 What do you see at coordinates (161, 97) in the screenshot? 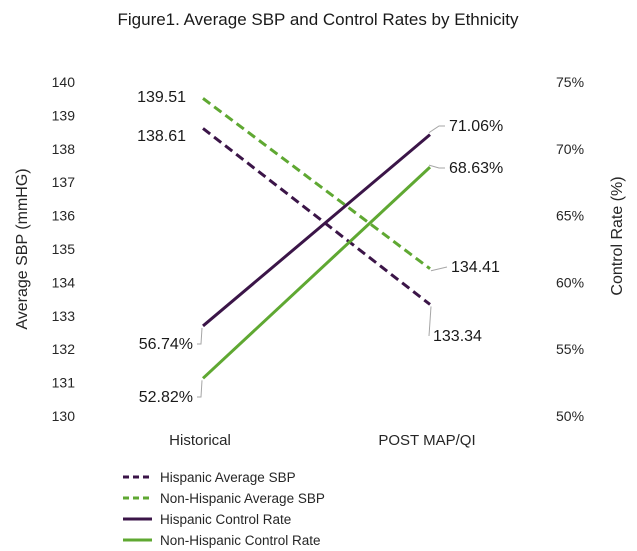
I see `data-label: 139.51` at bounding box center [161, 97].